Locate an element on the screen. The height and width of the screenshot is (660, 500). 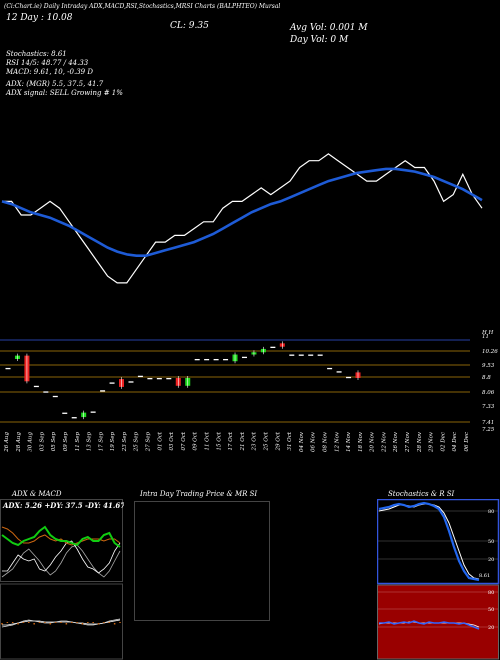
date-label: 09 Oct is located at coordinates (196, 440).